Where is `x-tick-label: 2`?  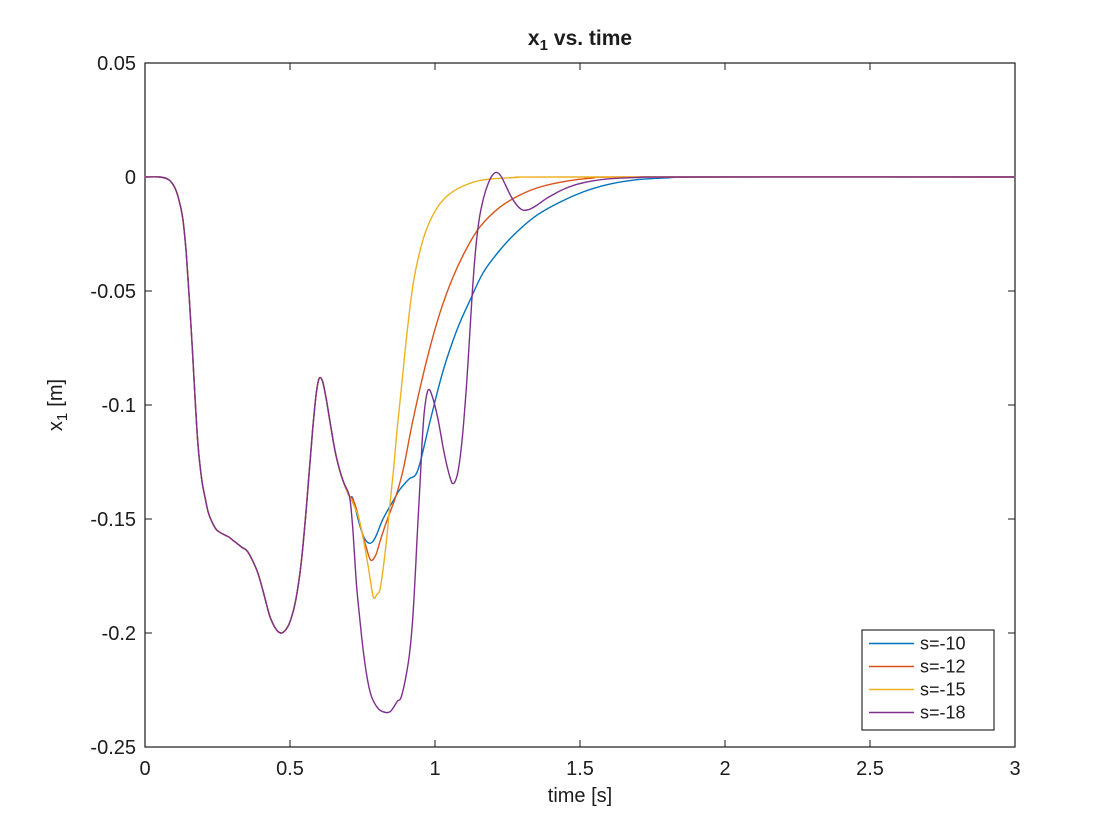 x-tick-label: 2 is located at coordinates (724, 769).